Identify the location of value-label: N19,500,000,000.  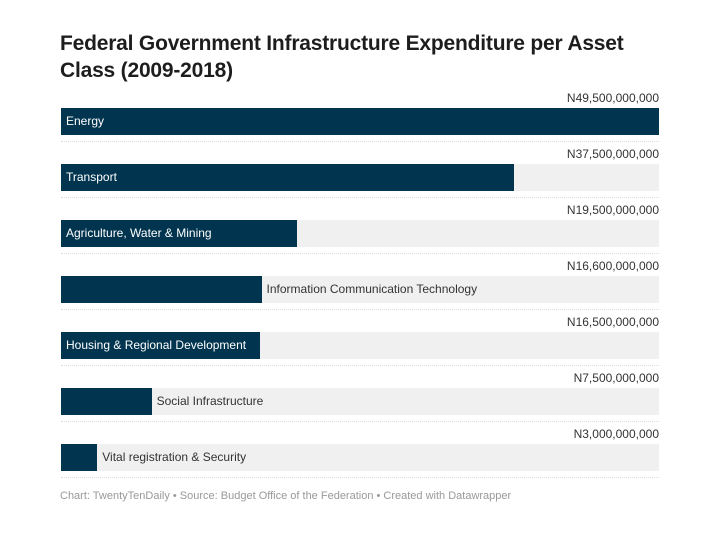
(612, 210).